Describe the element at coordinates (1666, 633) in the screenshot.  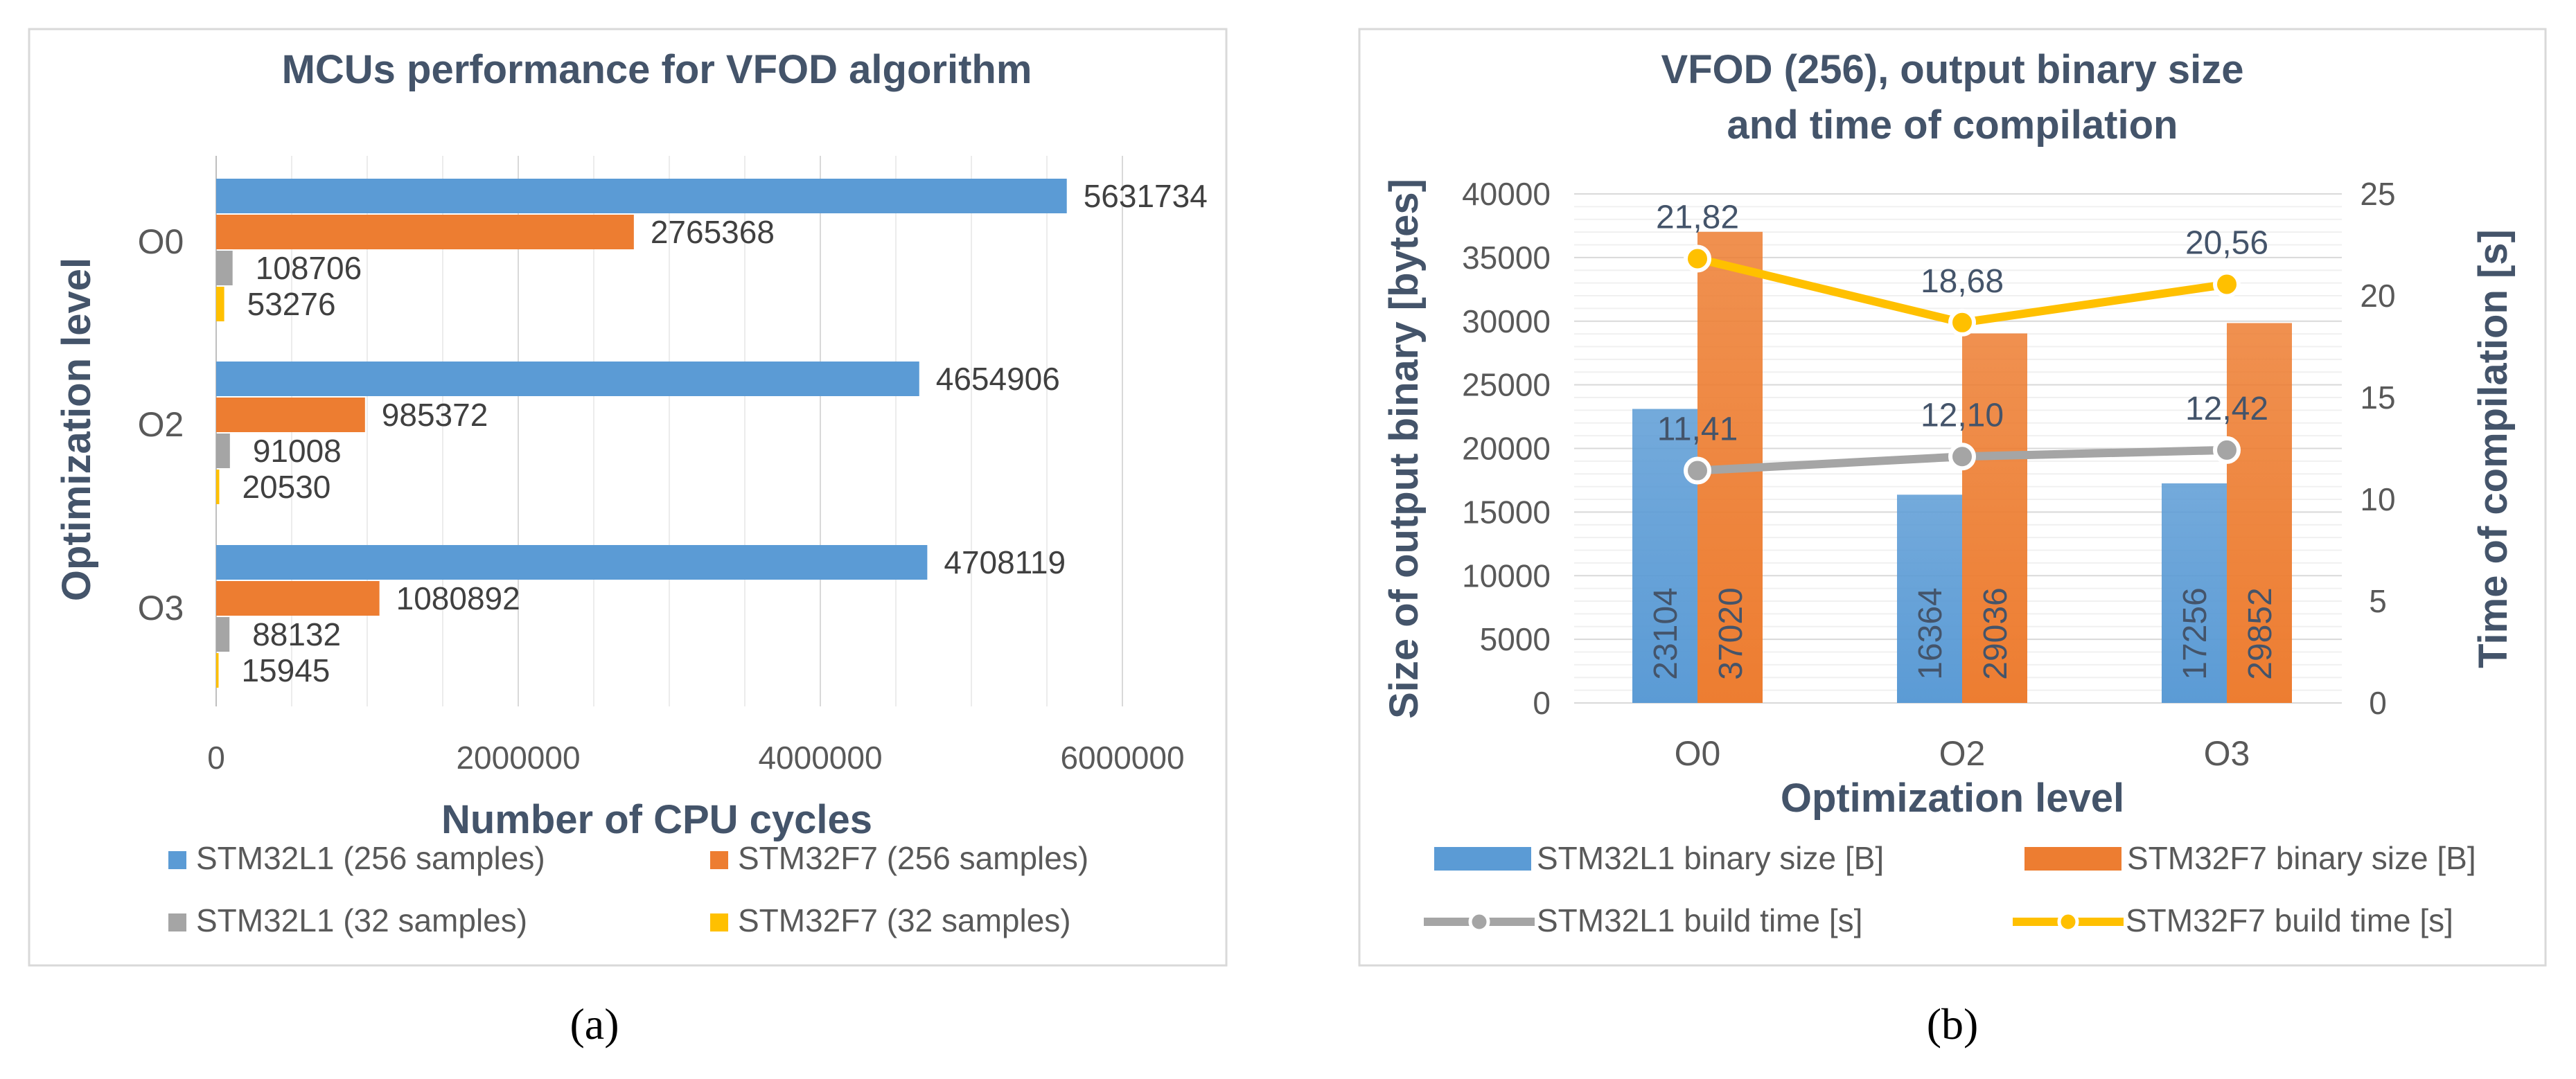
I see `chart-b-bar-data-label: 23104` at that location.